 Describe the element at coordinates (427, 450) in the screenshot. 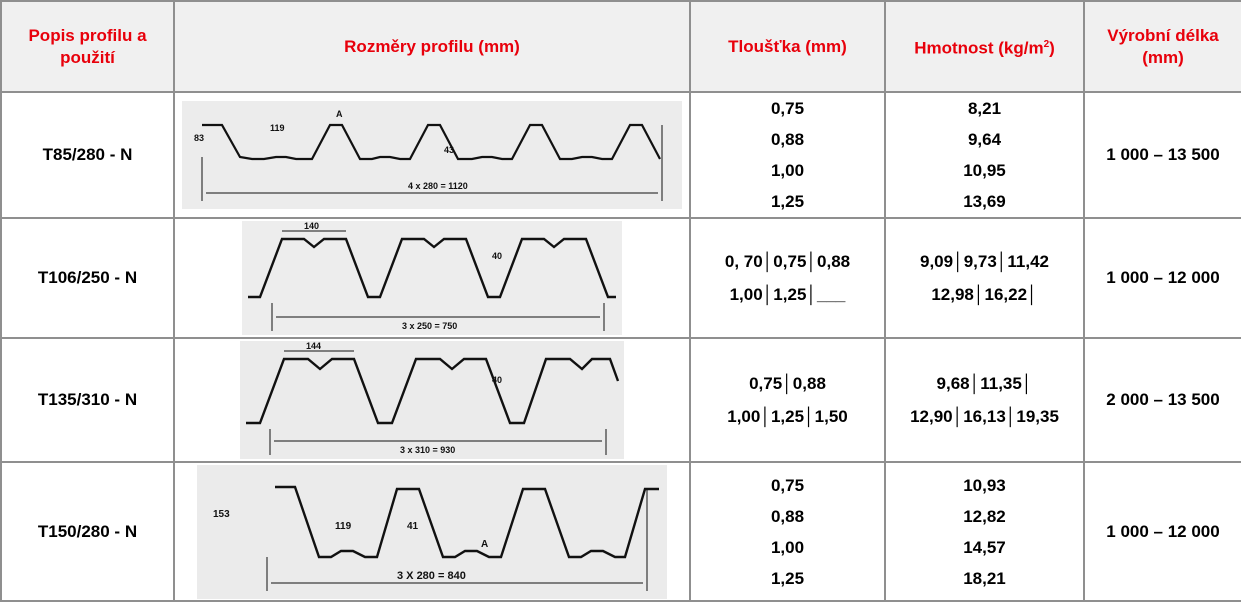

I see `span-label: 3 x 310 = 930` at that location.